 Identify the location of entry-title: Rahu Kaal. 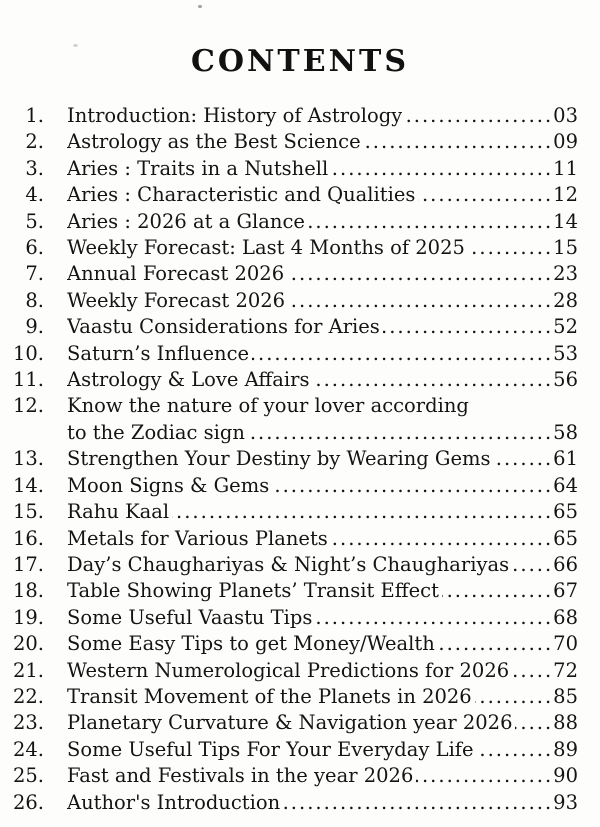
(118, 512).